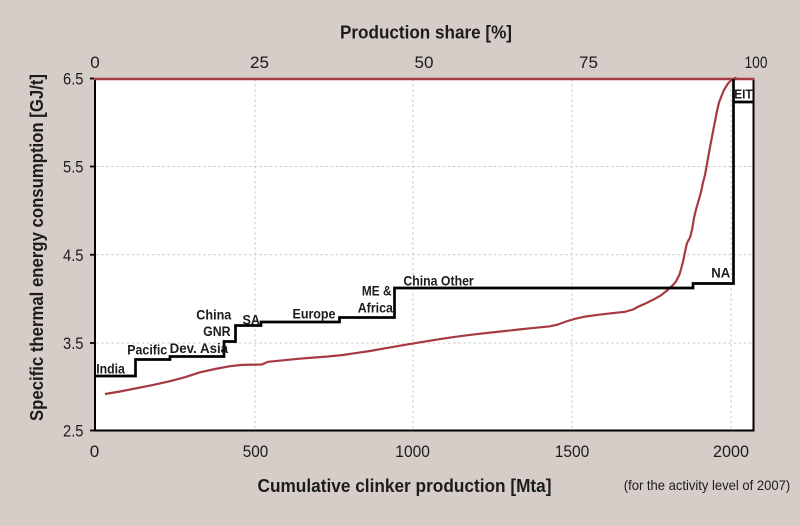 The image size is (800, 526). What do you see at coordinates (731, 451) in the screenshot?
I see `svg-text: 2000` at bounding box center [731, 451].